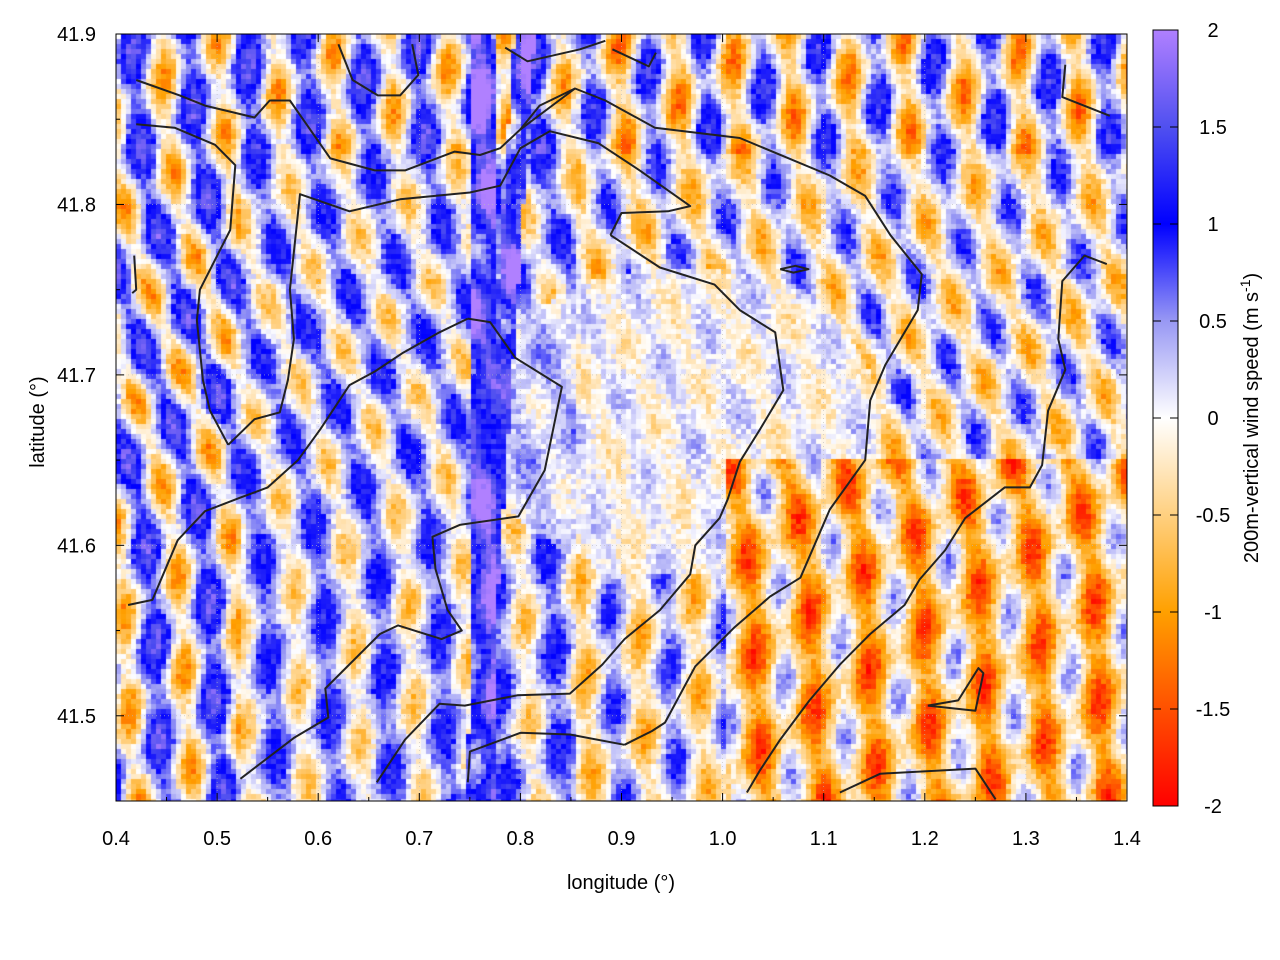 Image resolution: width=1280 pixels, height=960 pixels. I want to click on x-tick-label: 0.4, so click(116, 839).